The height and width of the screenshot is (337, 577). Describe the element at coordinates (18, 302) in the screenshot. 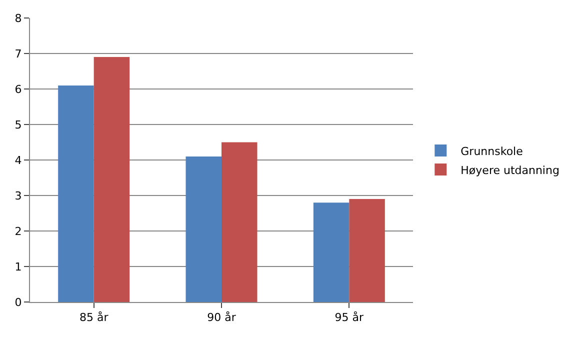

I see `y-tick-label: 0` at that location.